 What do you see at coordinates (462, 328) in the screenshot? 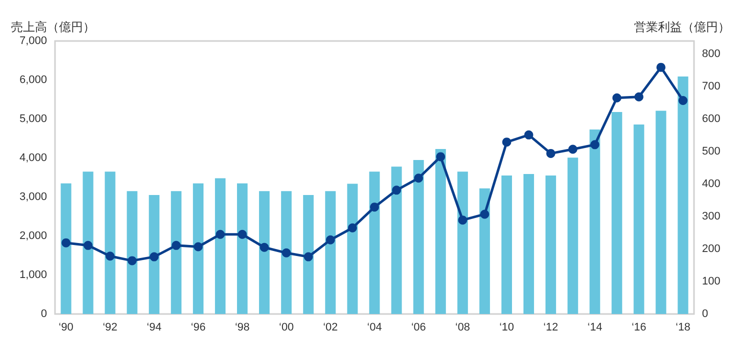
I see `x-tick-label: ‘08` at bounding box center [462, 328].